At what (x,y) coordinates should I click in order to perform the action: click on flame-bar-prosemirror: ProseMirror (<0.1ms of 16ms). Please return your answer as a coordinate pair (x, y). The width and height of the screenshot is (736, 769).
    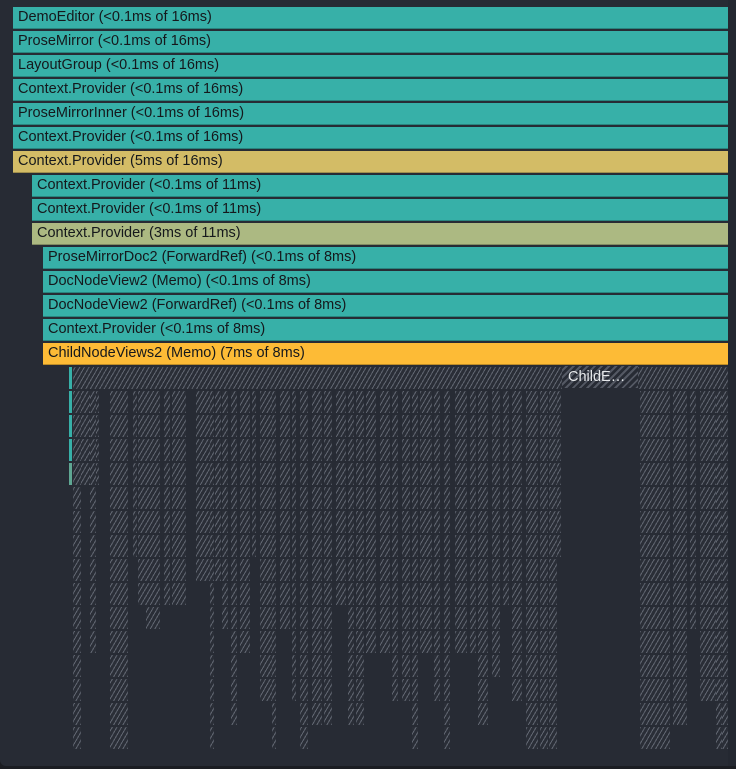
    Looking at the image, I should click on (370, 42).